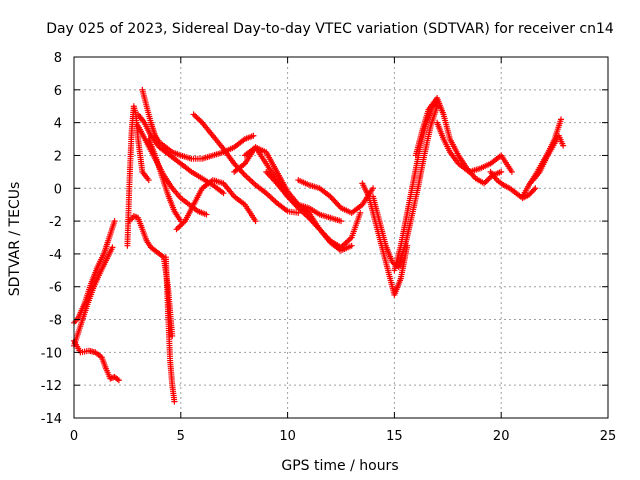 The width and height of the screenshot is (640, 480). I want to click on y-tick-label: -14, so click(51, 419).